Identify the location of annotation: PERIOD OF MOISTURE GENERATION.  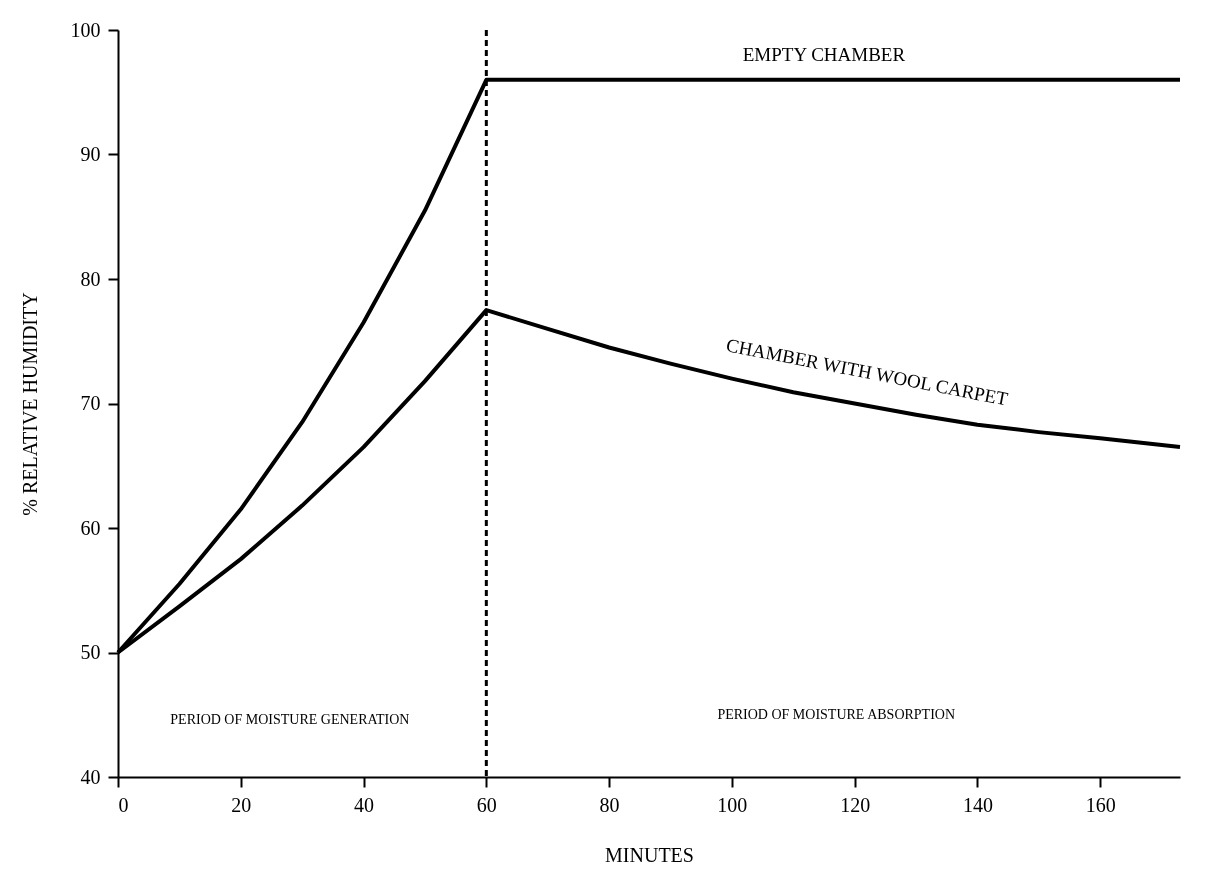
(290, 719).